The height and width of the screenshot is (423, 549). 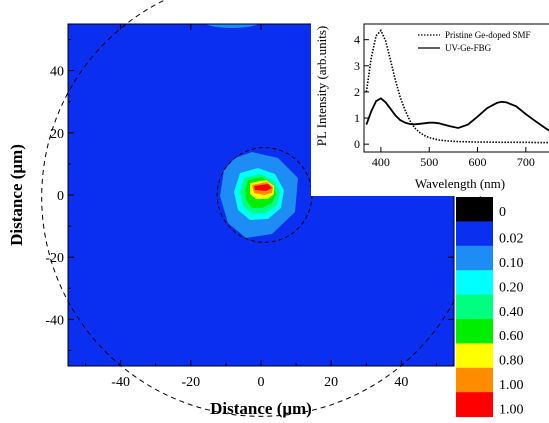 What do you see at coordinates (357, 40) in the screenshot?
I see `inset-y-tick-label: 4` at bounding box center [357, 40].